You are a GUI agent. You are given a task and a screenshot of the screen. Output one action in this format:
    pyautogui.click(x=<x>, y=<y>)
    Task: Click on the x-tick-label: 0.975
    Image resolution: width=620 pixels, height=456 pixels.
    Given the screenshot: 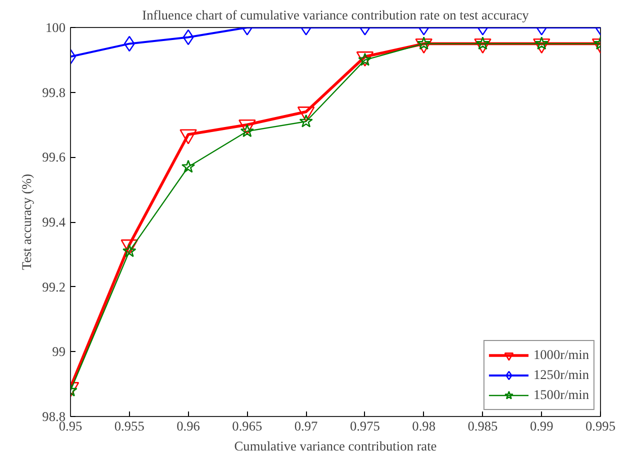 What is the action you would take?
    pyautogui.click(x=365, y=426)
    